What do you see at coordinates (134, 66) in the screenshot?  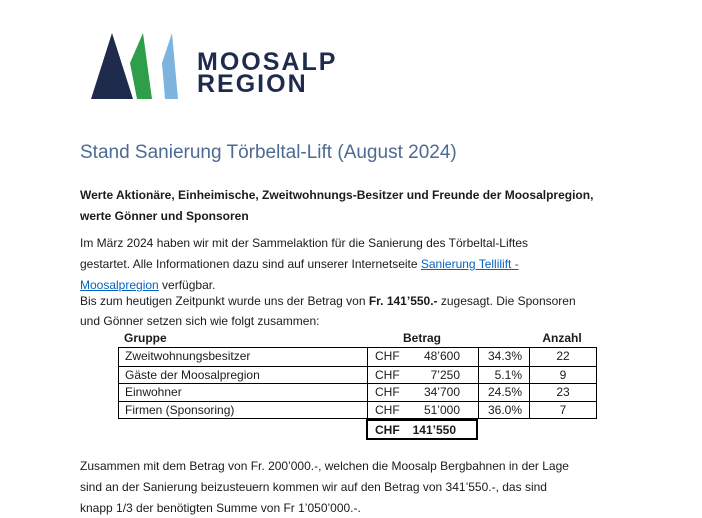 I see `moosalp-mountains-icon` at bounding box center [134, 66].